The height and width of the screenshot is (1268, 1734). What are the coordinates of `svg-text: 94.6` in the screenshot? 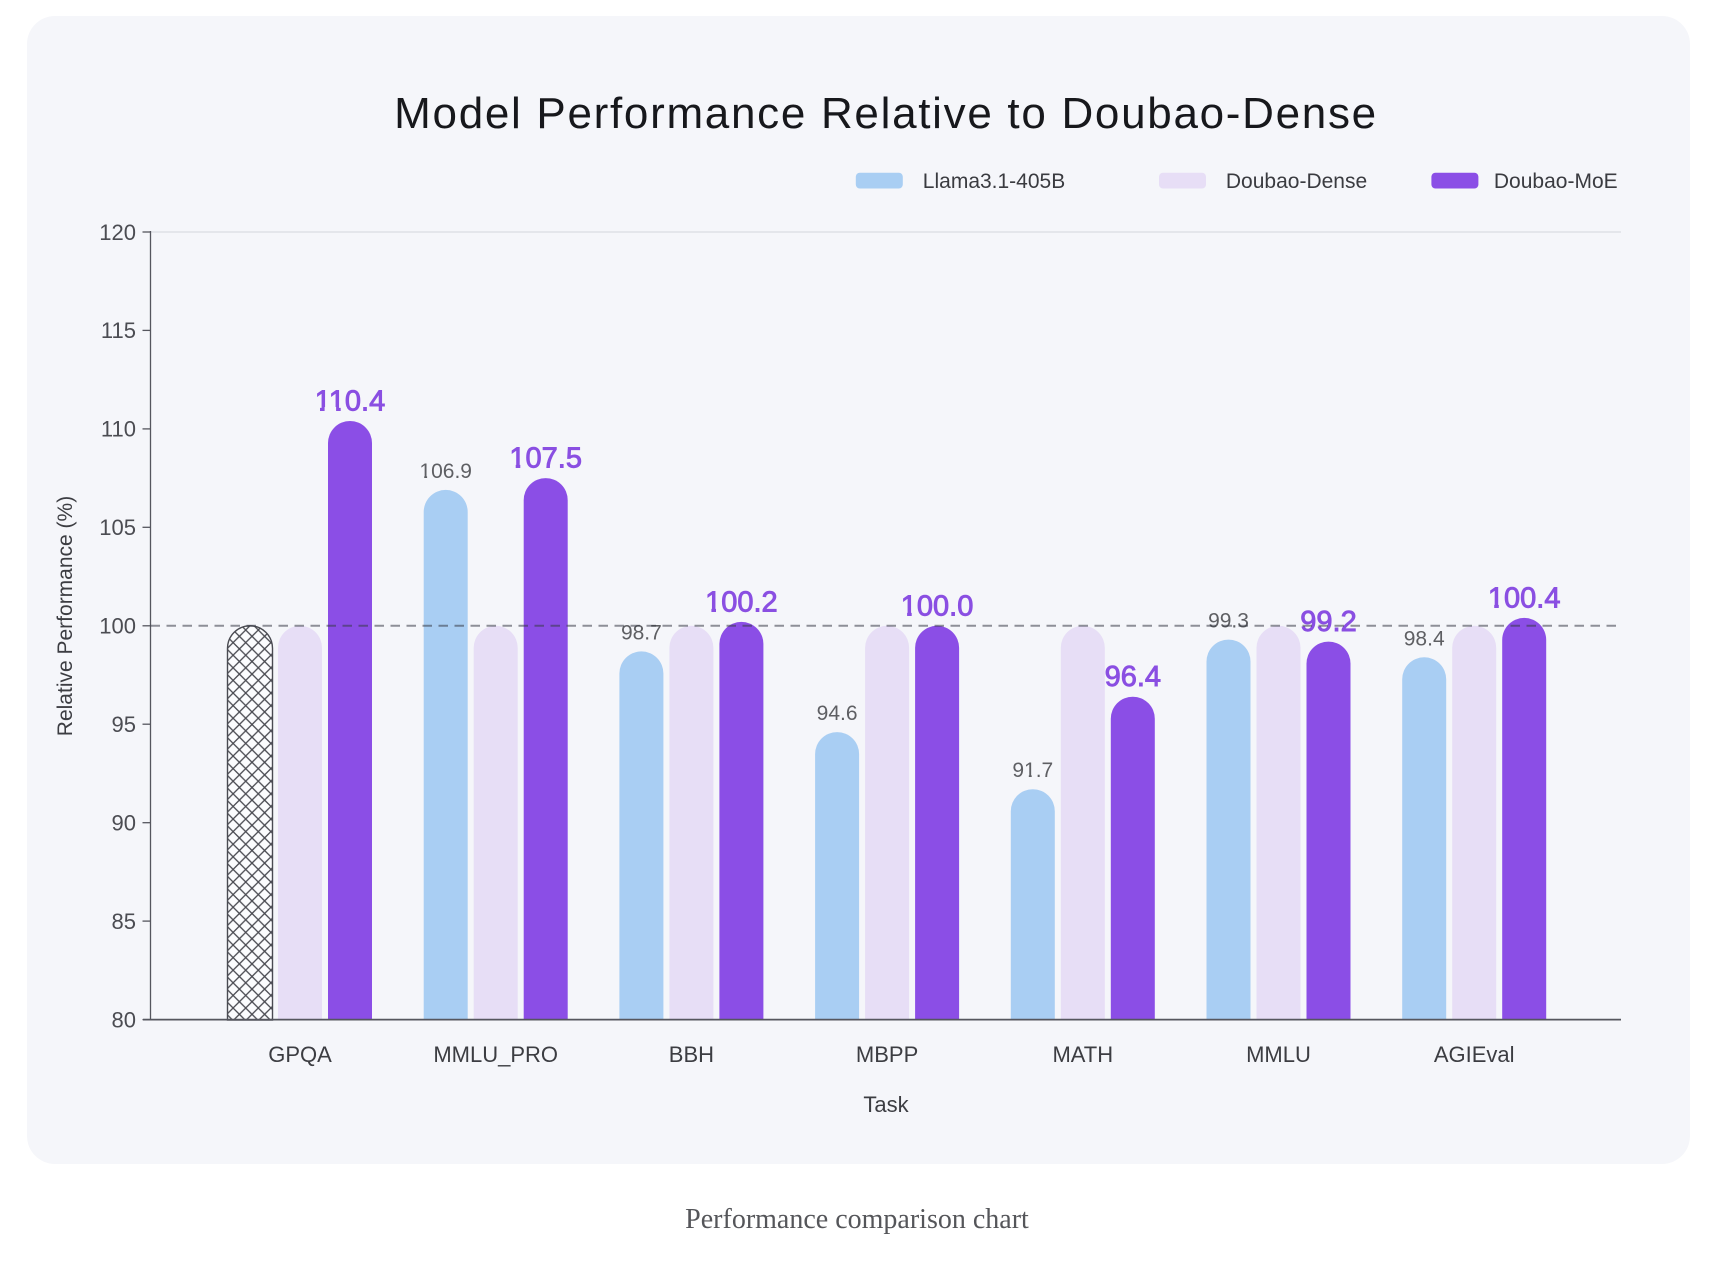 It's located at (837, 713).